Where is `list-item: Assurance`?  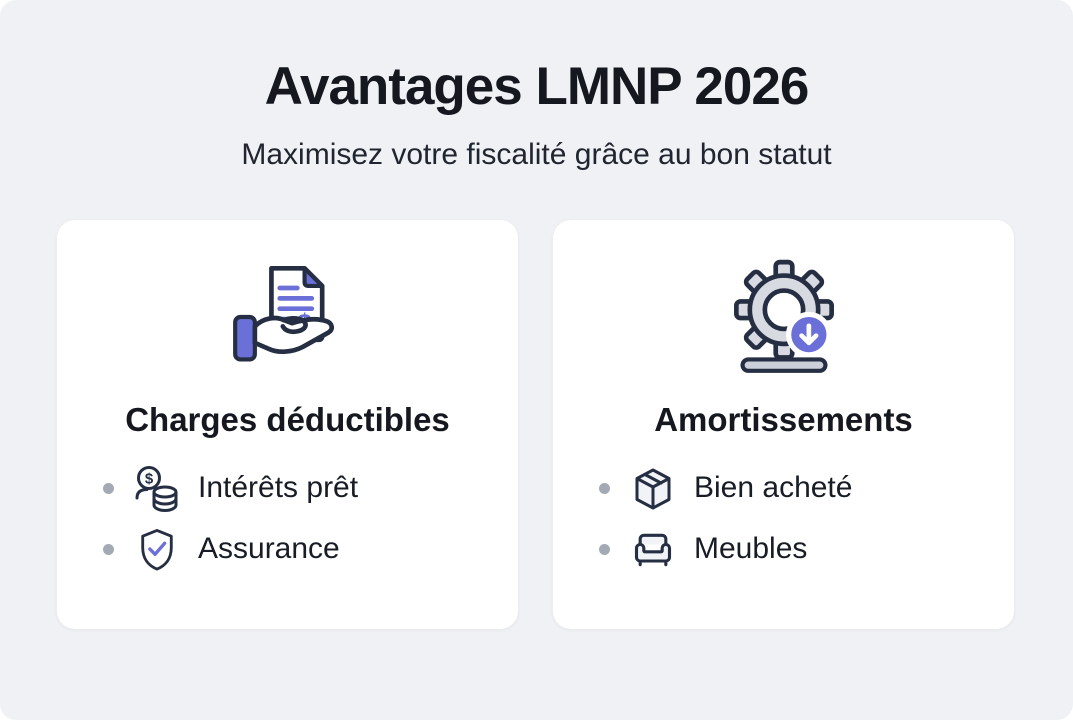 list-item: Assurance is located at coordinates (310, 550).